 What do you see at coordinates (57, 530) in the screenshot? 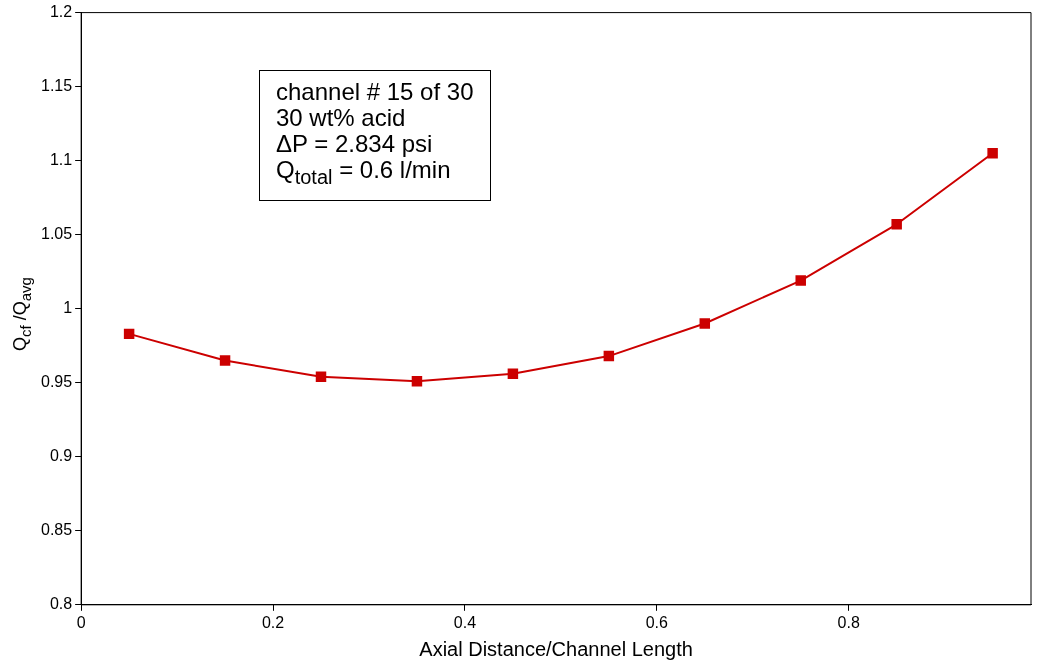
I see `y-tick-label: 0.85` at bounding box center [57, 530].